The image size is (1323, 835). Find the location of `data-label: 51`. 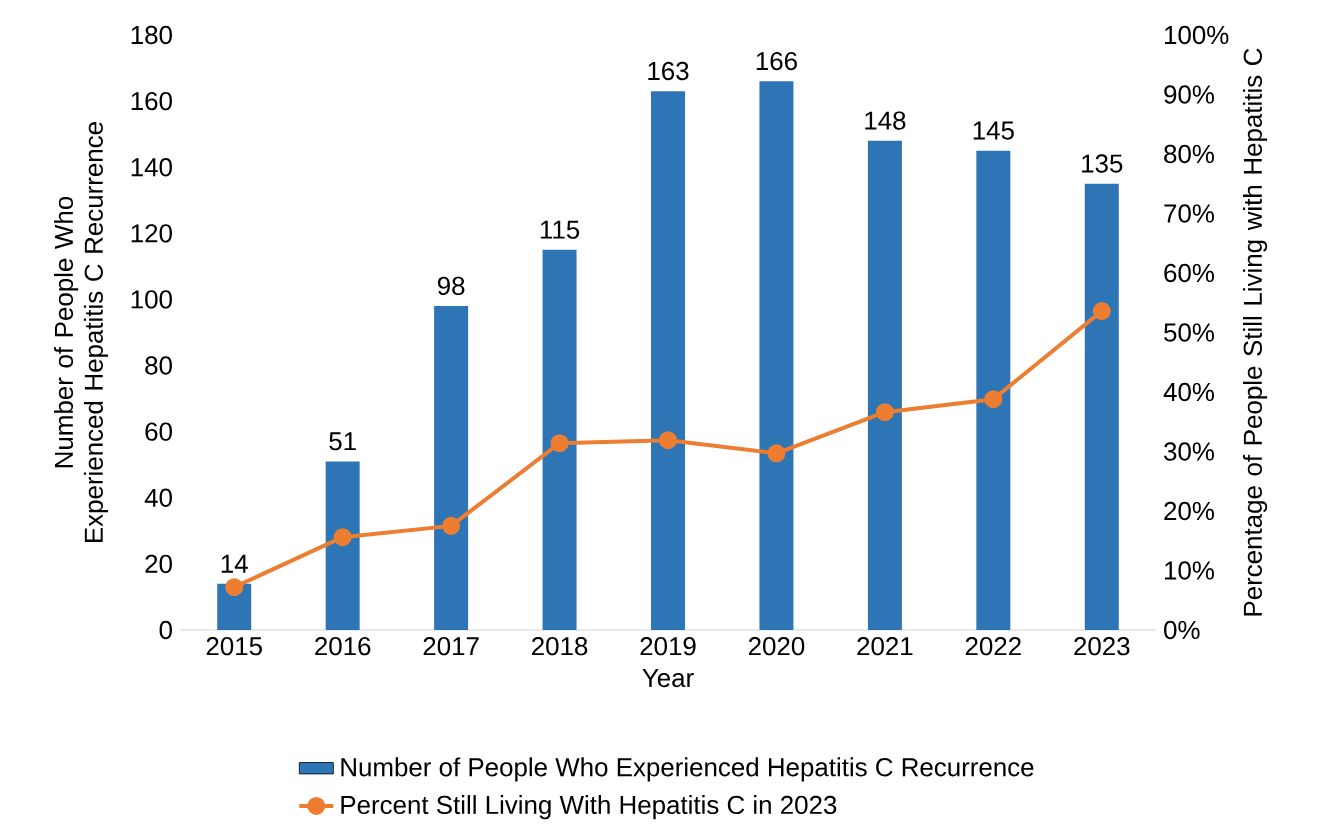

data-label: 51 is located at coordinates (342, 441).